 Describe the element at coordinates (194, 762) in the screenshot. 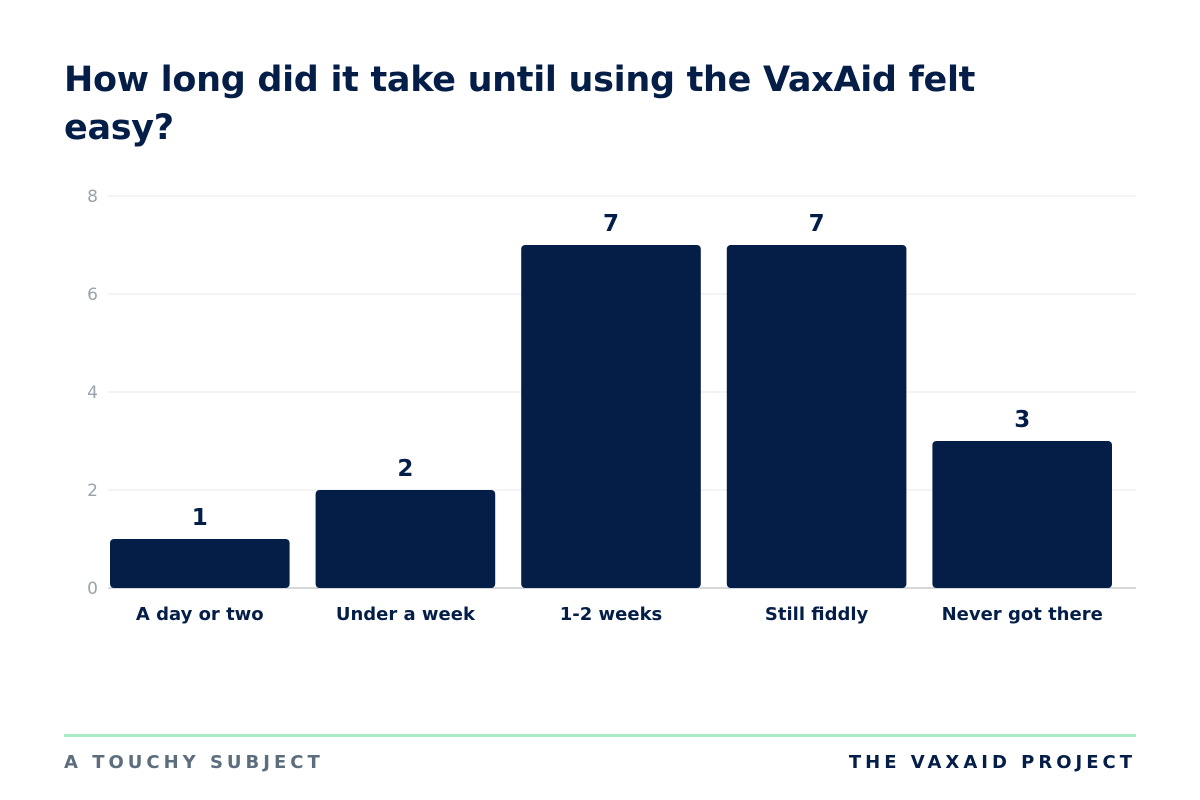

I see `footer-left-label: A TOUCHY SUBJECT` at that location.